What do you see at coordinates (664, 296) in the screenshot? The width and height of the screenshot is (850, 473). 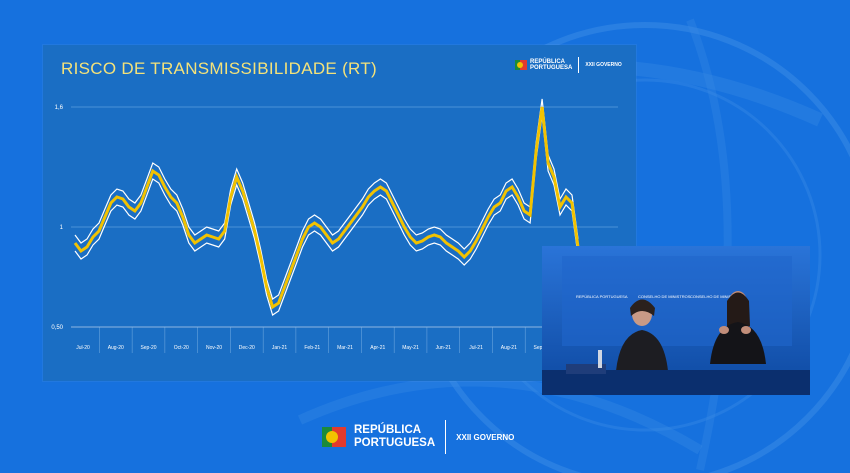 I see `backdrop-logo-2: CONSELHO DE MINISTROS` at bounding box center [664, 296].